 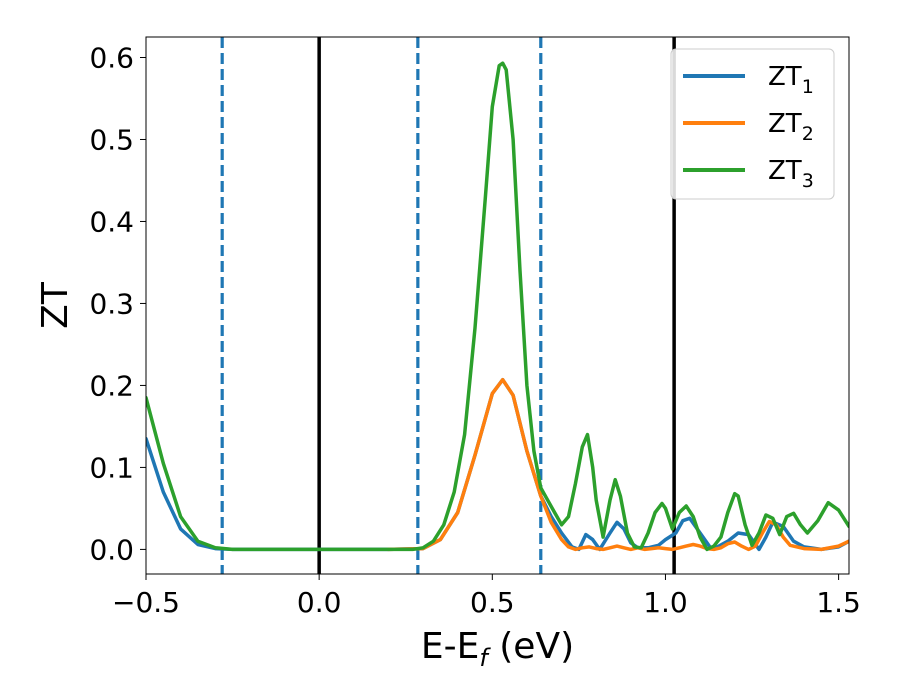 What do you see at coordinates (531, 646) in the screenshot?
I see `x-axis-title-unit: (eV)` at bounding box center [531, 646].